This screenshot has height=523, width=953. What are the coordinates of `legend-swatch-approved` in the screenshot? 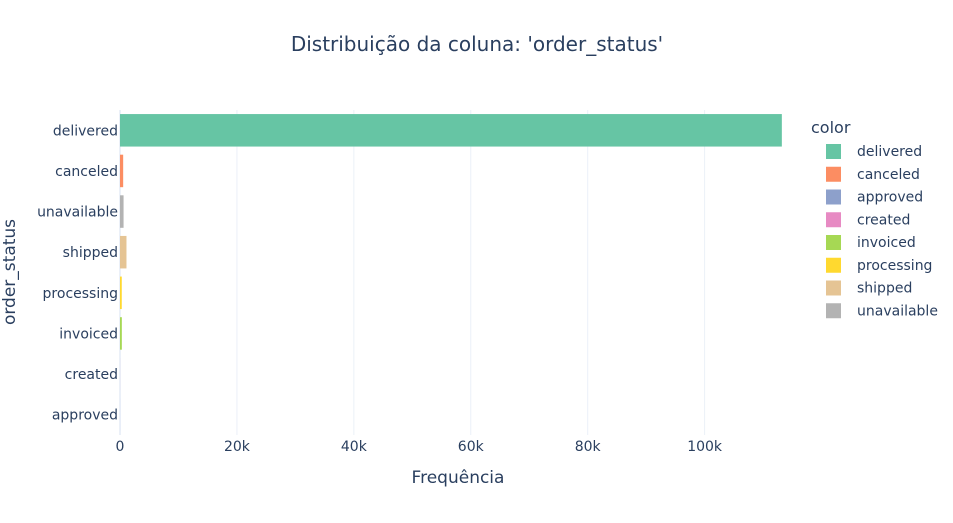 It's located at (833, 197).